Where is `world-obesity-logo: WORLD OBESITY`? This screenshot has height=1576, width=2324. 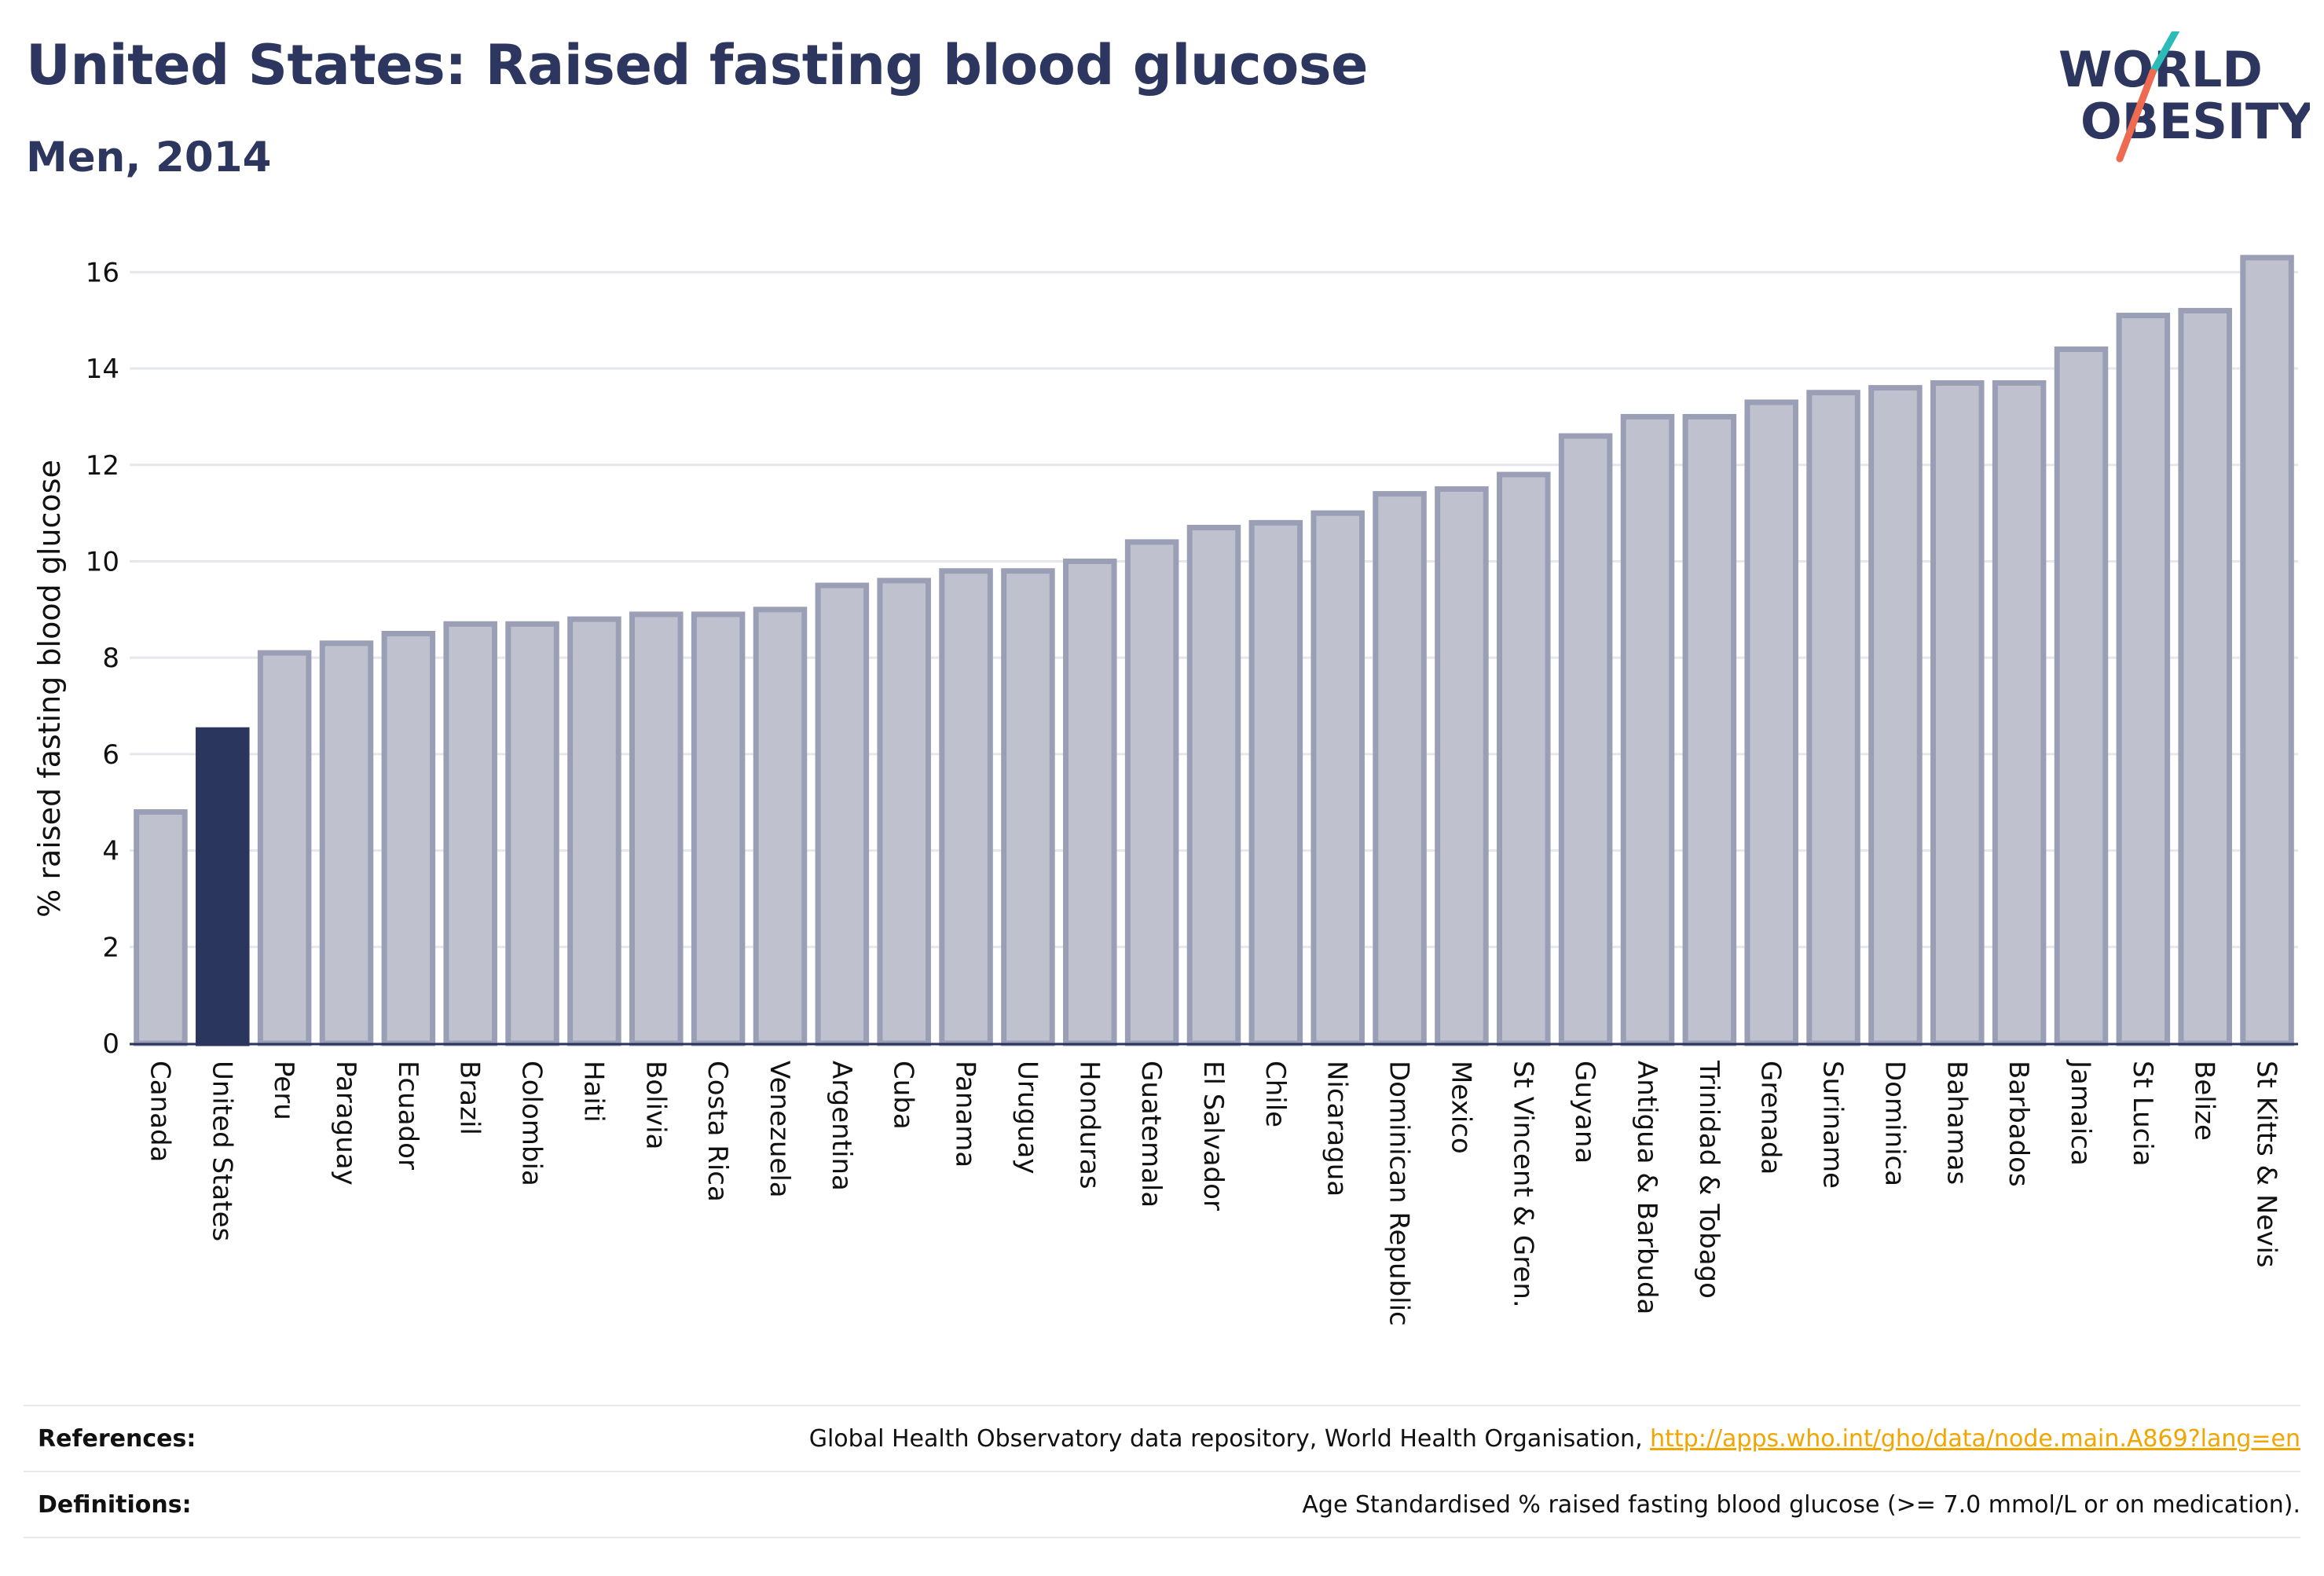
world-obesity-logo: WORLD OBESITY is located at coordinates (2184, 97).